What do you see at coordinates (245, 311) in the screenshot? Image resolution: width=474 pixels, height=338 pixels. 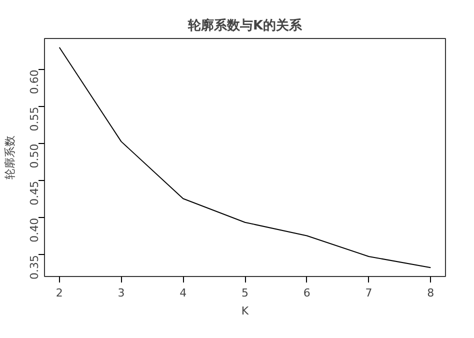 I see `x-axis-title: K` at bounding box center [245, 311].